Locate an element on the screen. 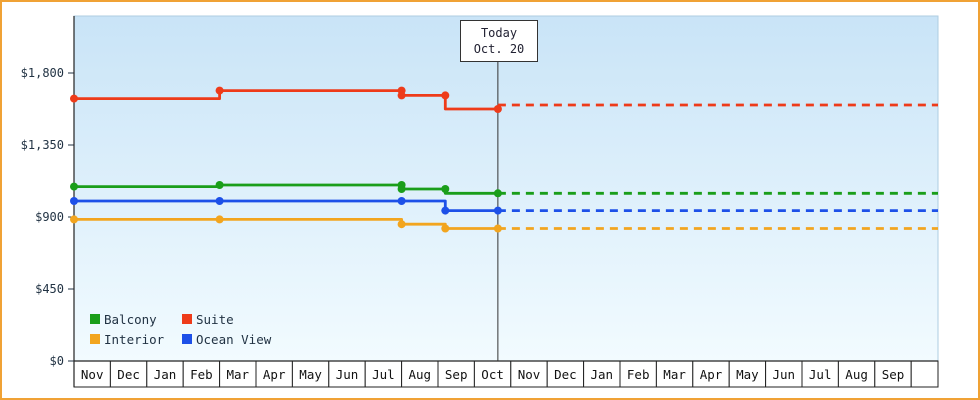 Image resolution: width=980 pixels, height=400 pixels. y-axis-label: $0 is located at coordinates (57, 361).